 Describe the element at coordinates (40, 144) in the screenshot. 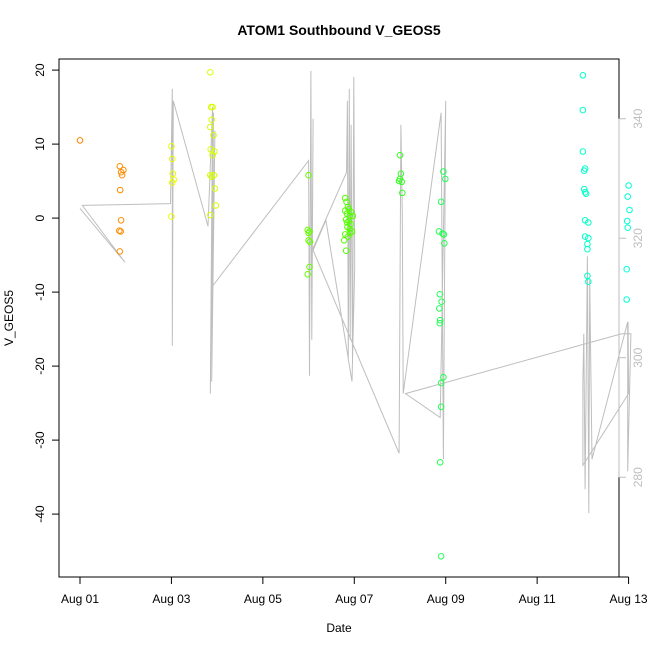

I see `y-tick-label: 10` at that location.